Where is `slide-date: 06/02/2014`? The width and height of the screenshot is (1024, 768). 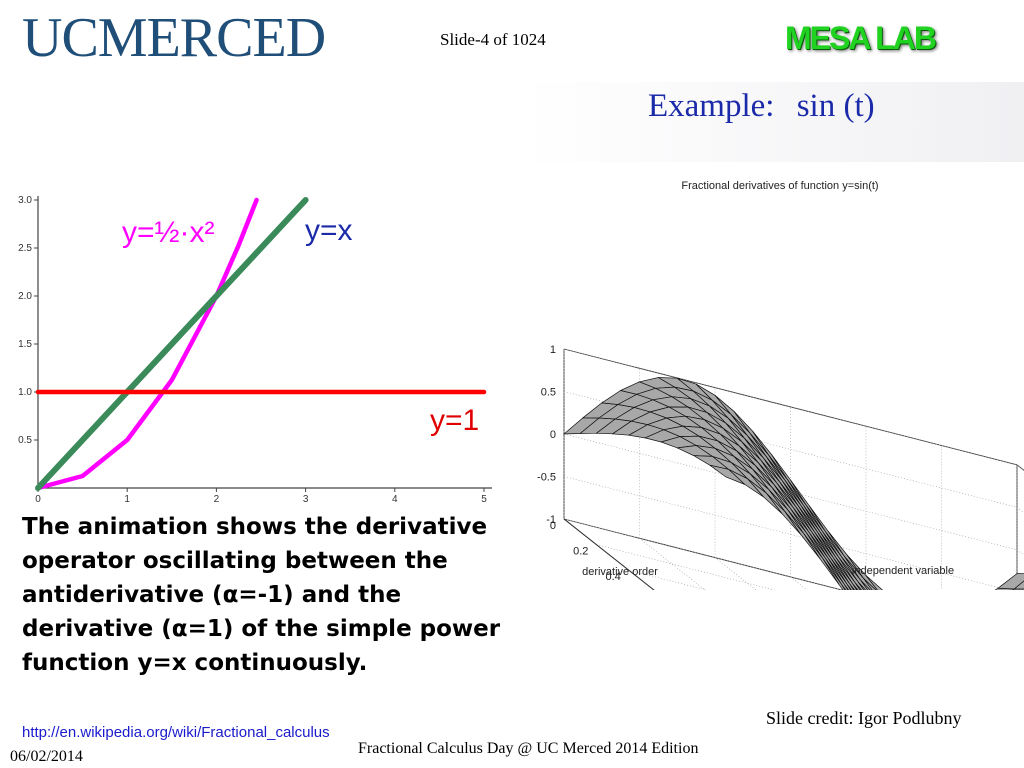
slide-date: 06/02/2014 is located at coordinates (46, 756).